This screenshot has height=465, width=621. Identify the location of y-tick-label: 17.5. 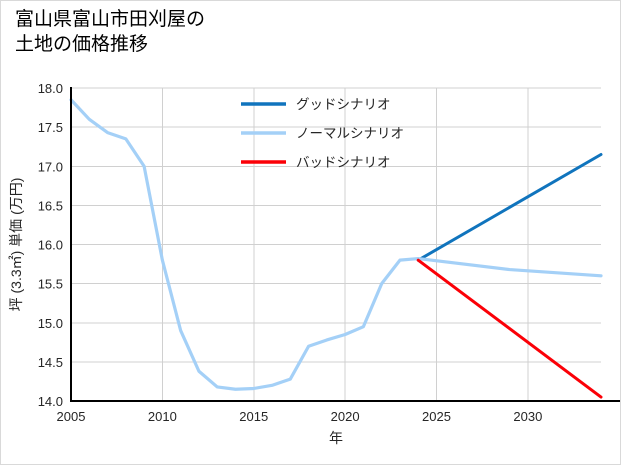
(50, 127).